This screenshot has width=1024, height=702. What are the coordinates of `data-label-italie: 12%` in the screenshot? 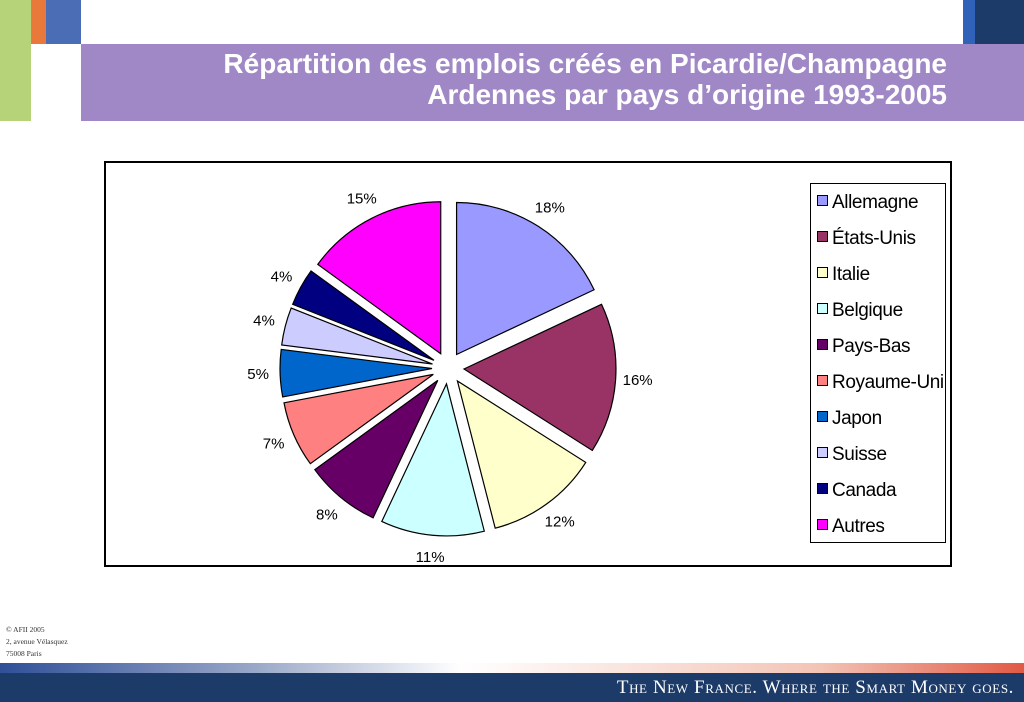 It's located at (560, 522).